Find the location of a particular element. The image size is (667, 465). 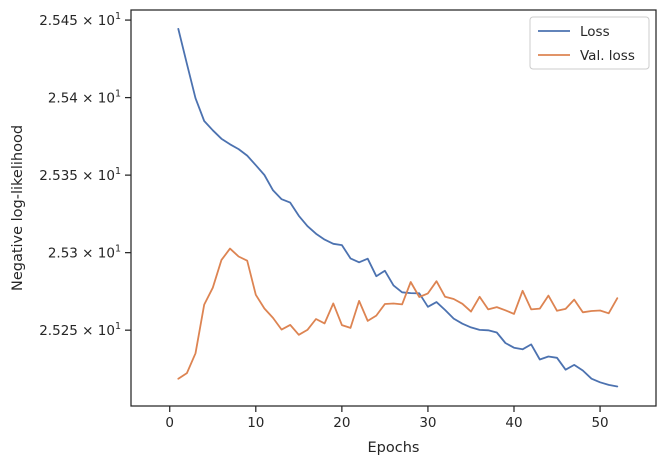

x-tick-label: 30 is located at coordinates (427, 423).